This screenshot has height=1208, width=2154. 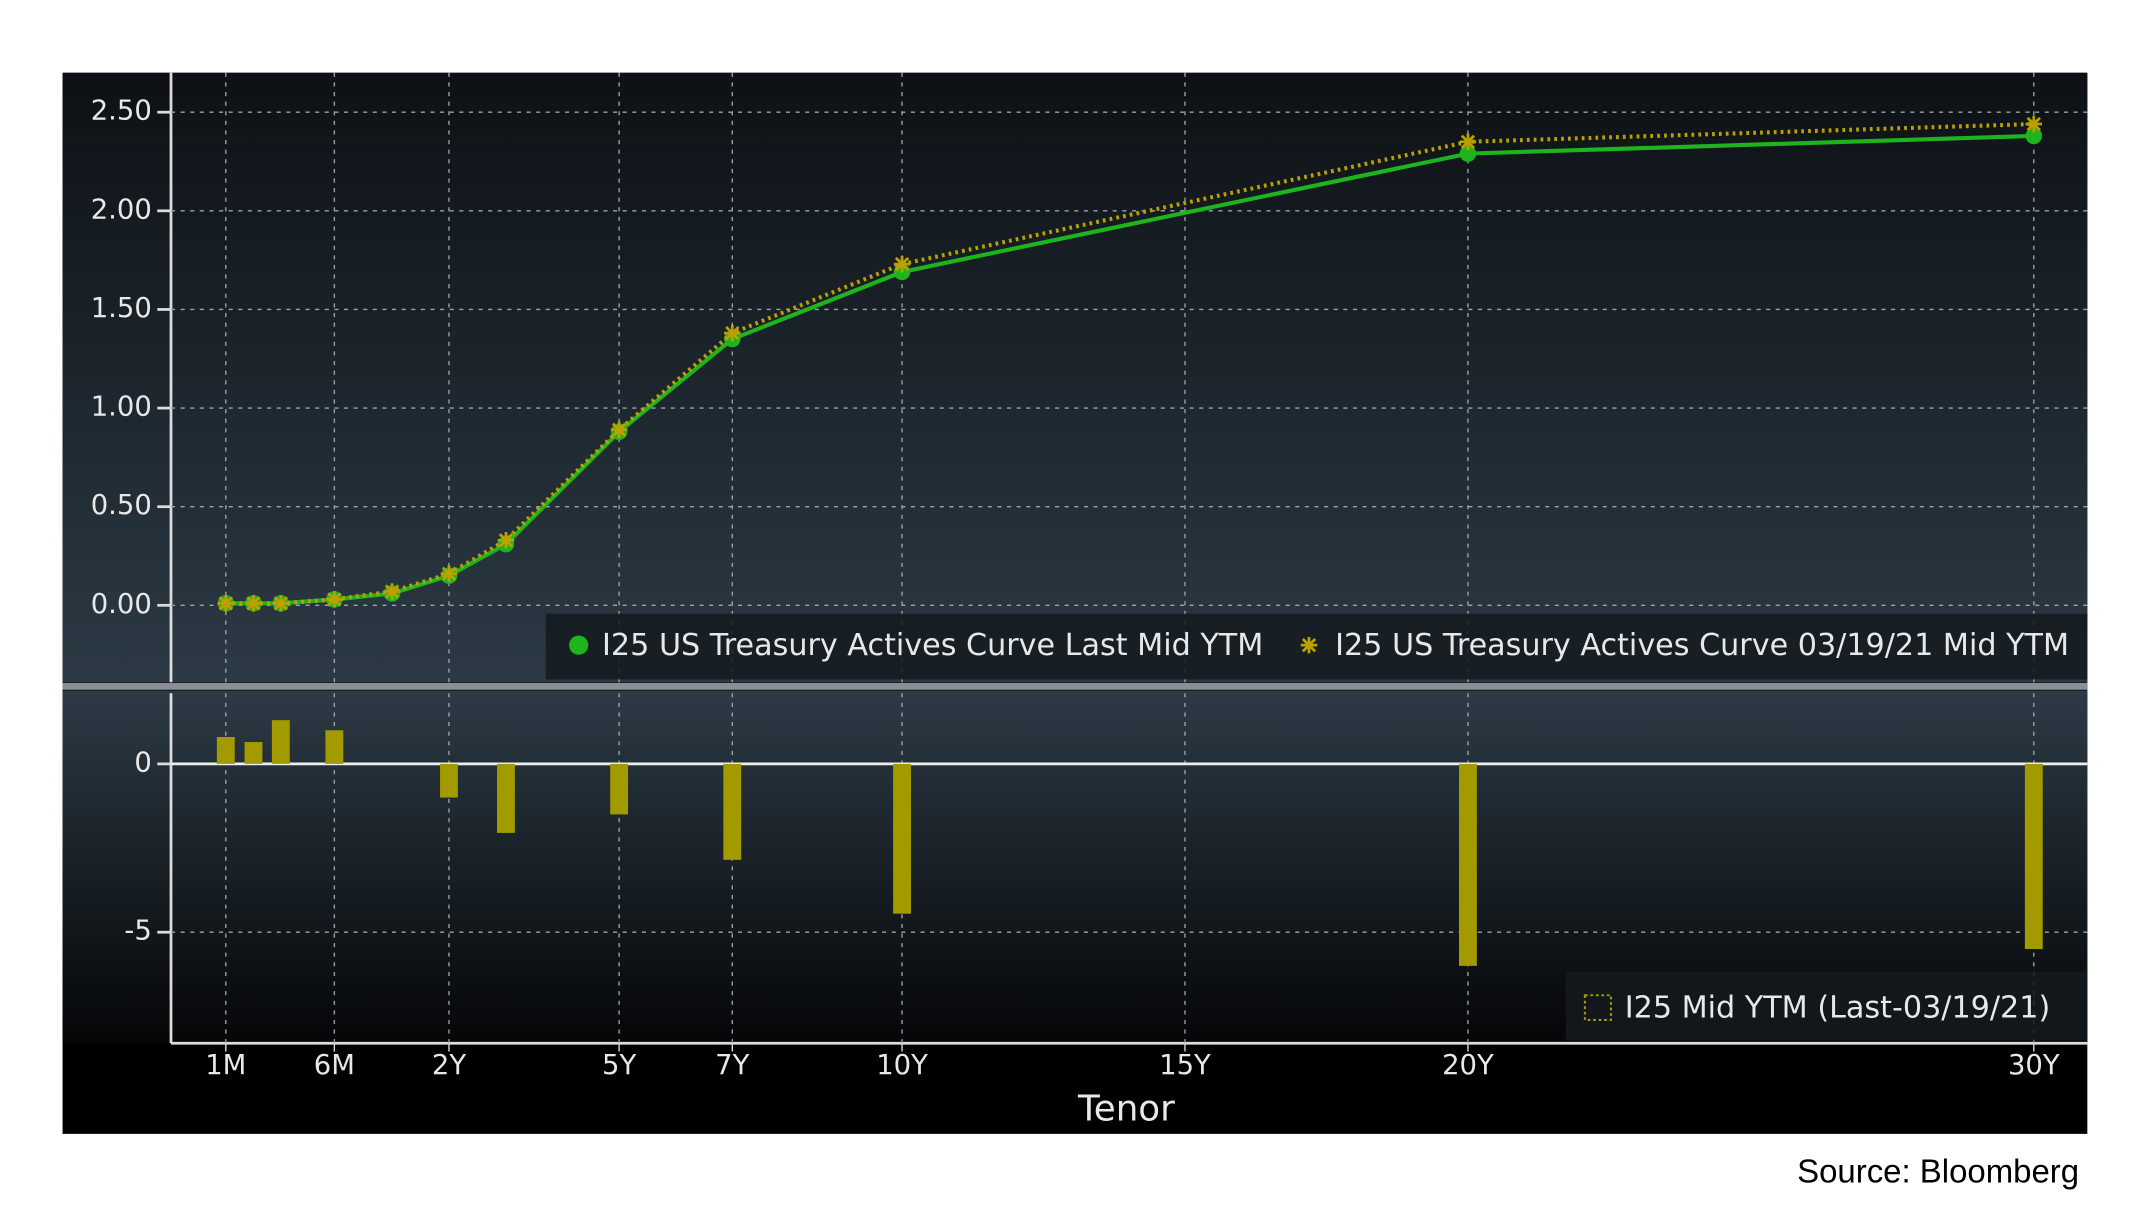 I want to click on x-tick-label: 30Y, so click(x=2034, y=1065).